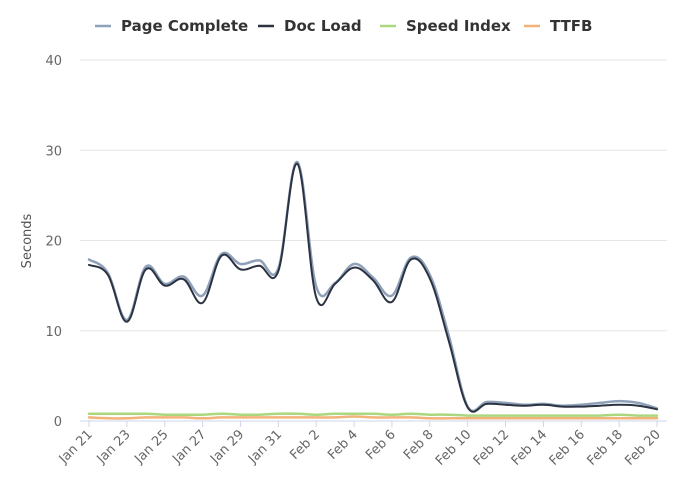 This screenshot has width=675, height=499. Describe the element at coordinates (381, 445) in the screenshot. I see `x-tick-label: Feb 6` at that location.